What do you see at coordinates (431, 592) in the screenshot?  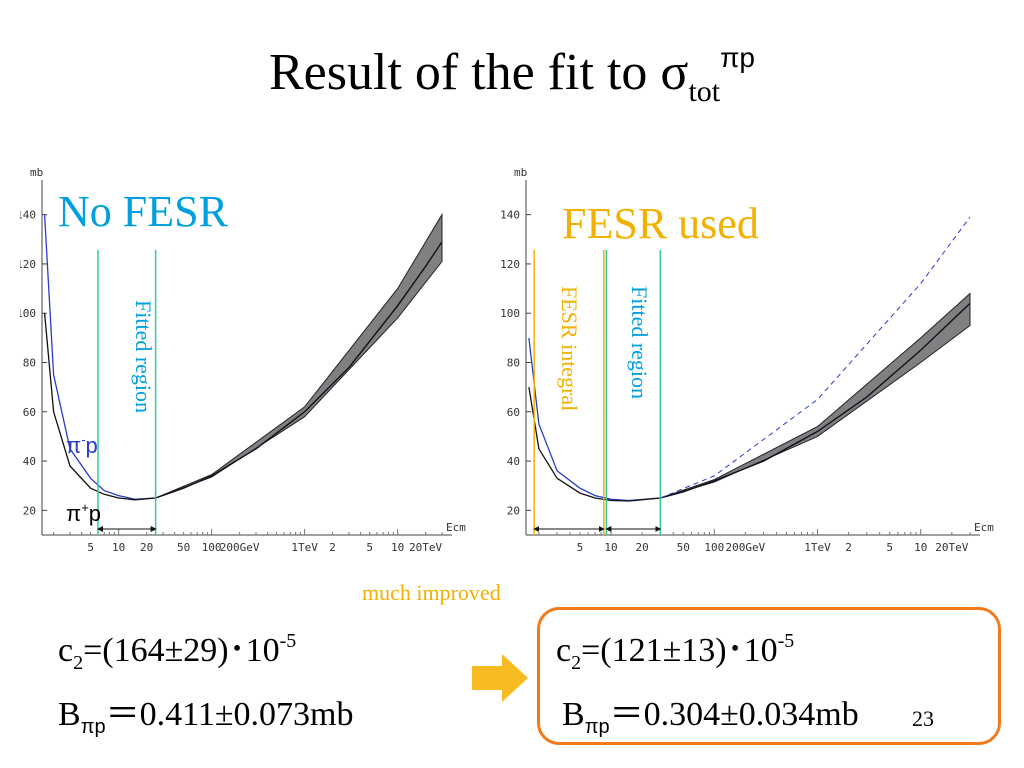 I see `much-improved-note: much improved` at bounding box center [431, 592].